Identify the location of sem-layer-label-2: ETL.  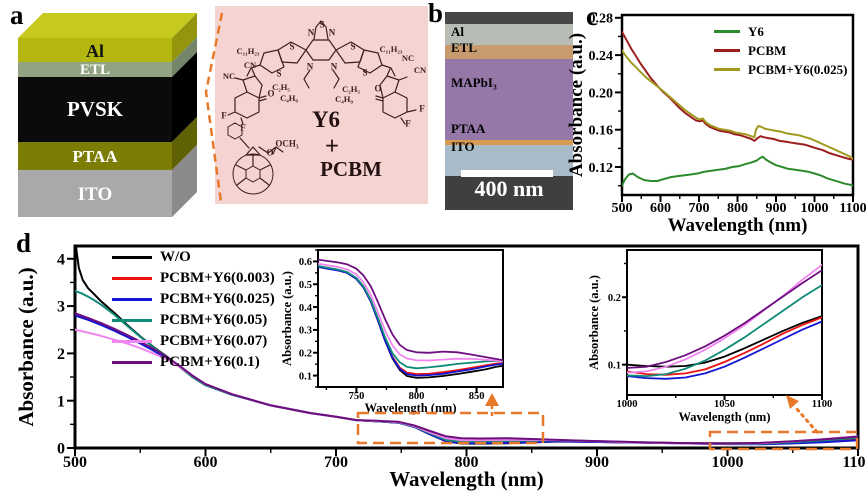
(464, 47).